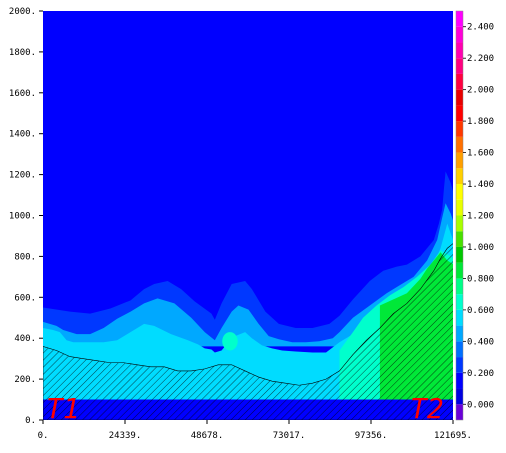 The height and width of the screenshot is (453, 506). I want to click on colorbar-tick-label: 0.600, so click(480, 311).